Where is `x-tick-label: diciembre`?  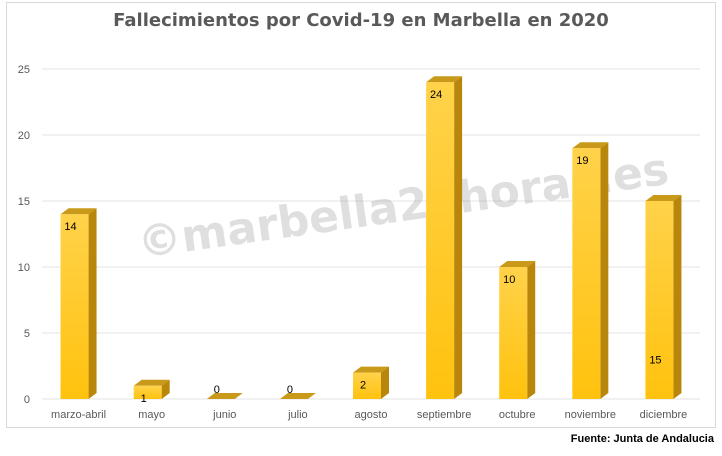 x-tick-label: diciembre is located at coordinates (664, 415).